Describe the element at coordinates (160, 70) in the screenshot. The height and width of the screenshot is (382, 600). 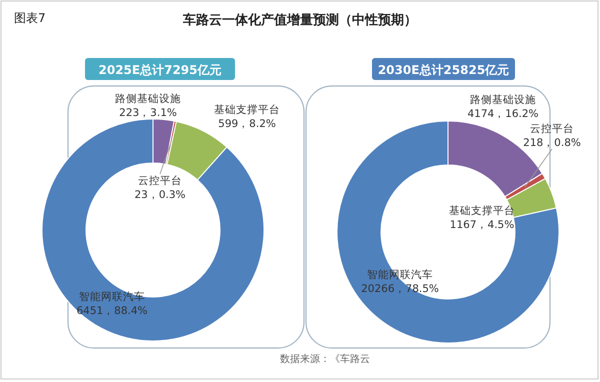
I see `chart-title: 2025E总计7295亿元` at that location.